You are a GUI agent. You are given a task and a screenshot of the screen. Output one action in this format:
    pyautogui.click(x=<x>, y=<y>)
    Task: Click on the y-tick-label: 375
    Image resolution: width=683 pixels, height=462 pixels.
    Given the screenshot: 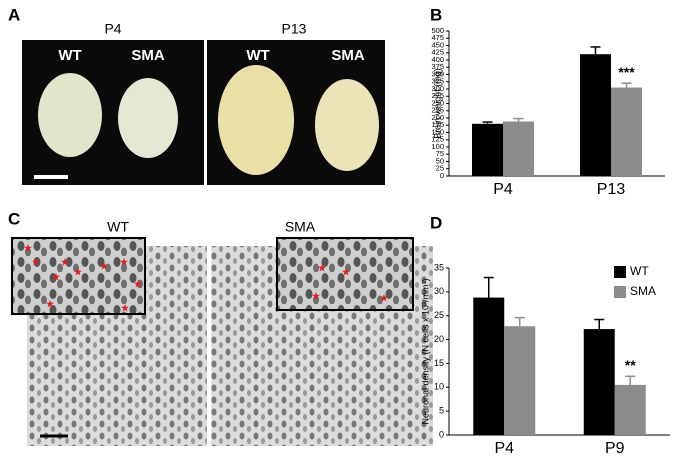 What is the action you would take?
    pyautogui.click(x=437, y=66)
    